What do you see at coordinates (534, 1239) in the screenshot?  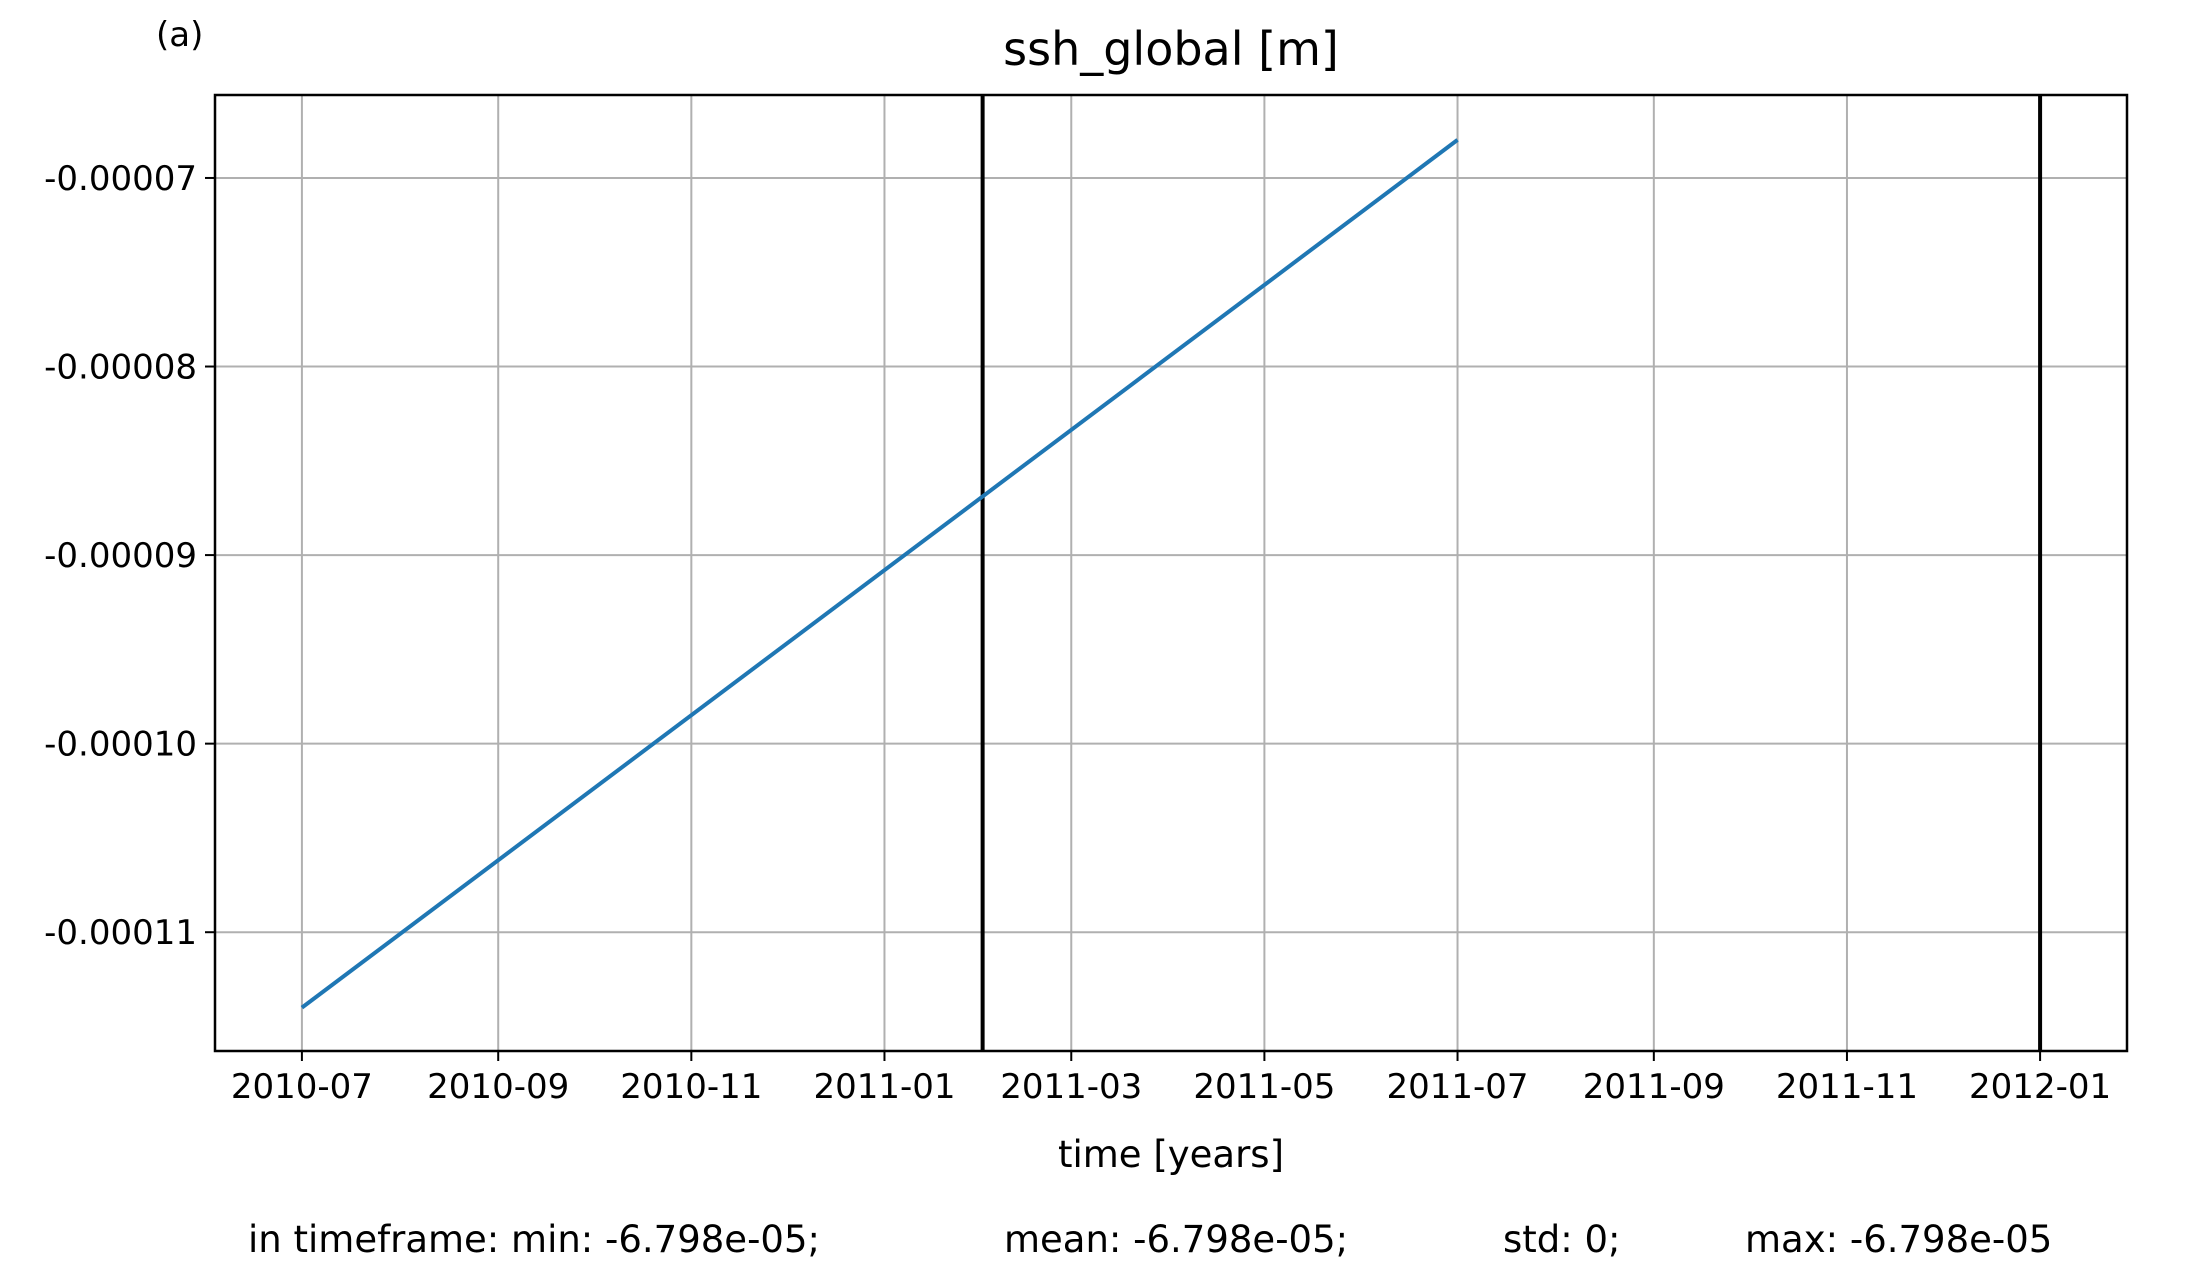 I see `footer-stat: in timeframe: min: -6.798e-05;` at bounding box center [534, 1239].